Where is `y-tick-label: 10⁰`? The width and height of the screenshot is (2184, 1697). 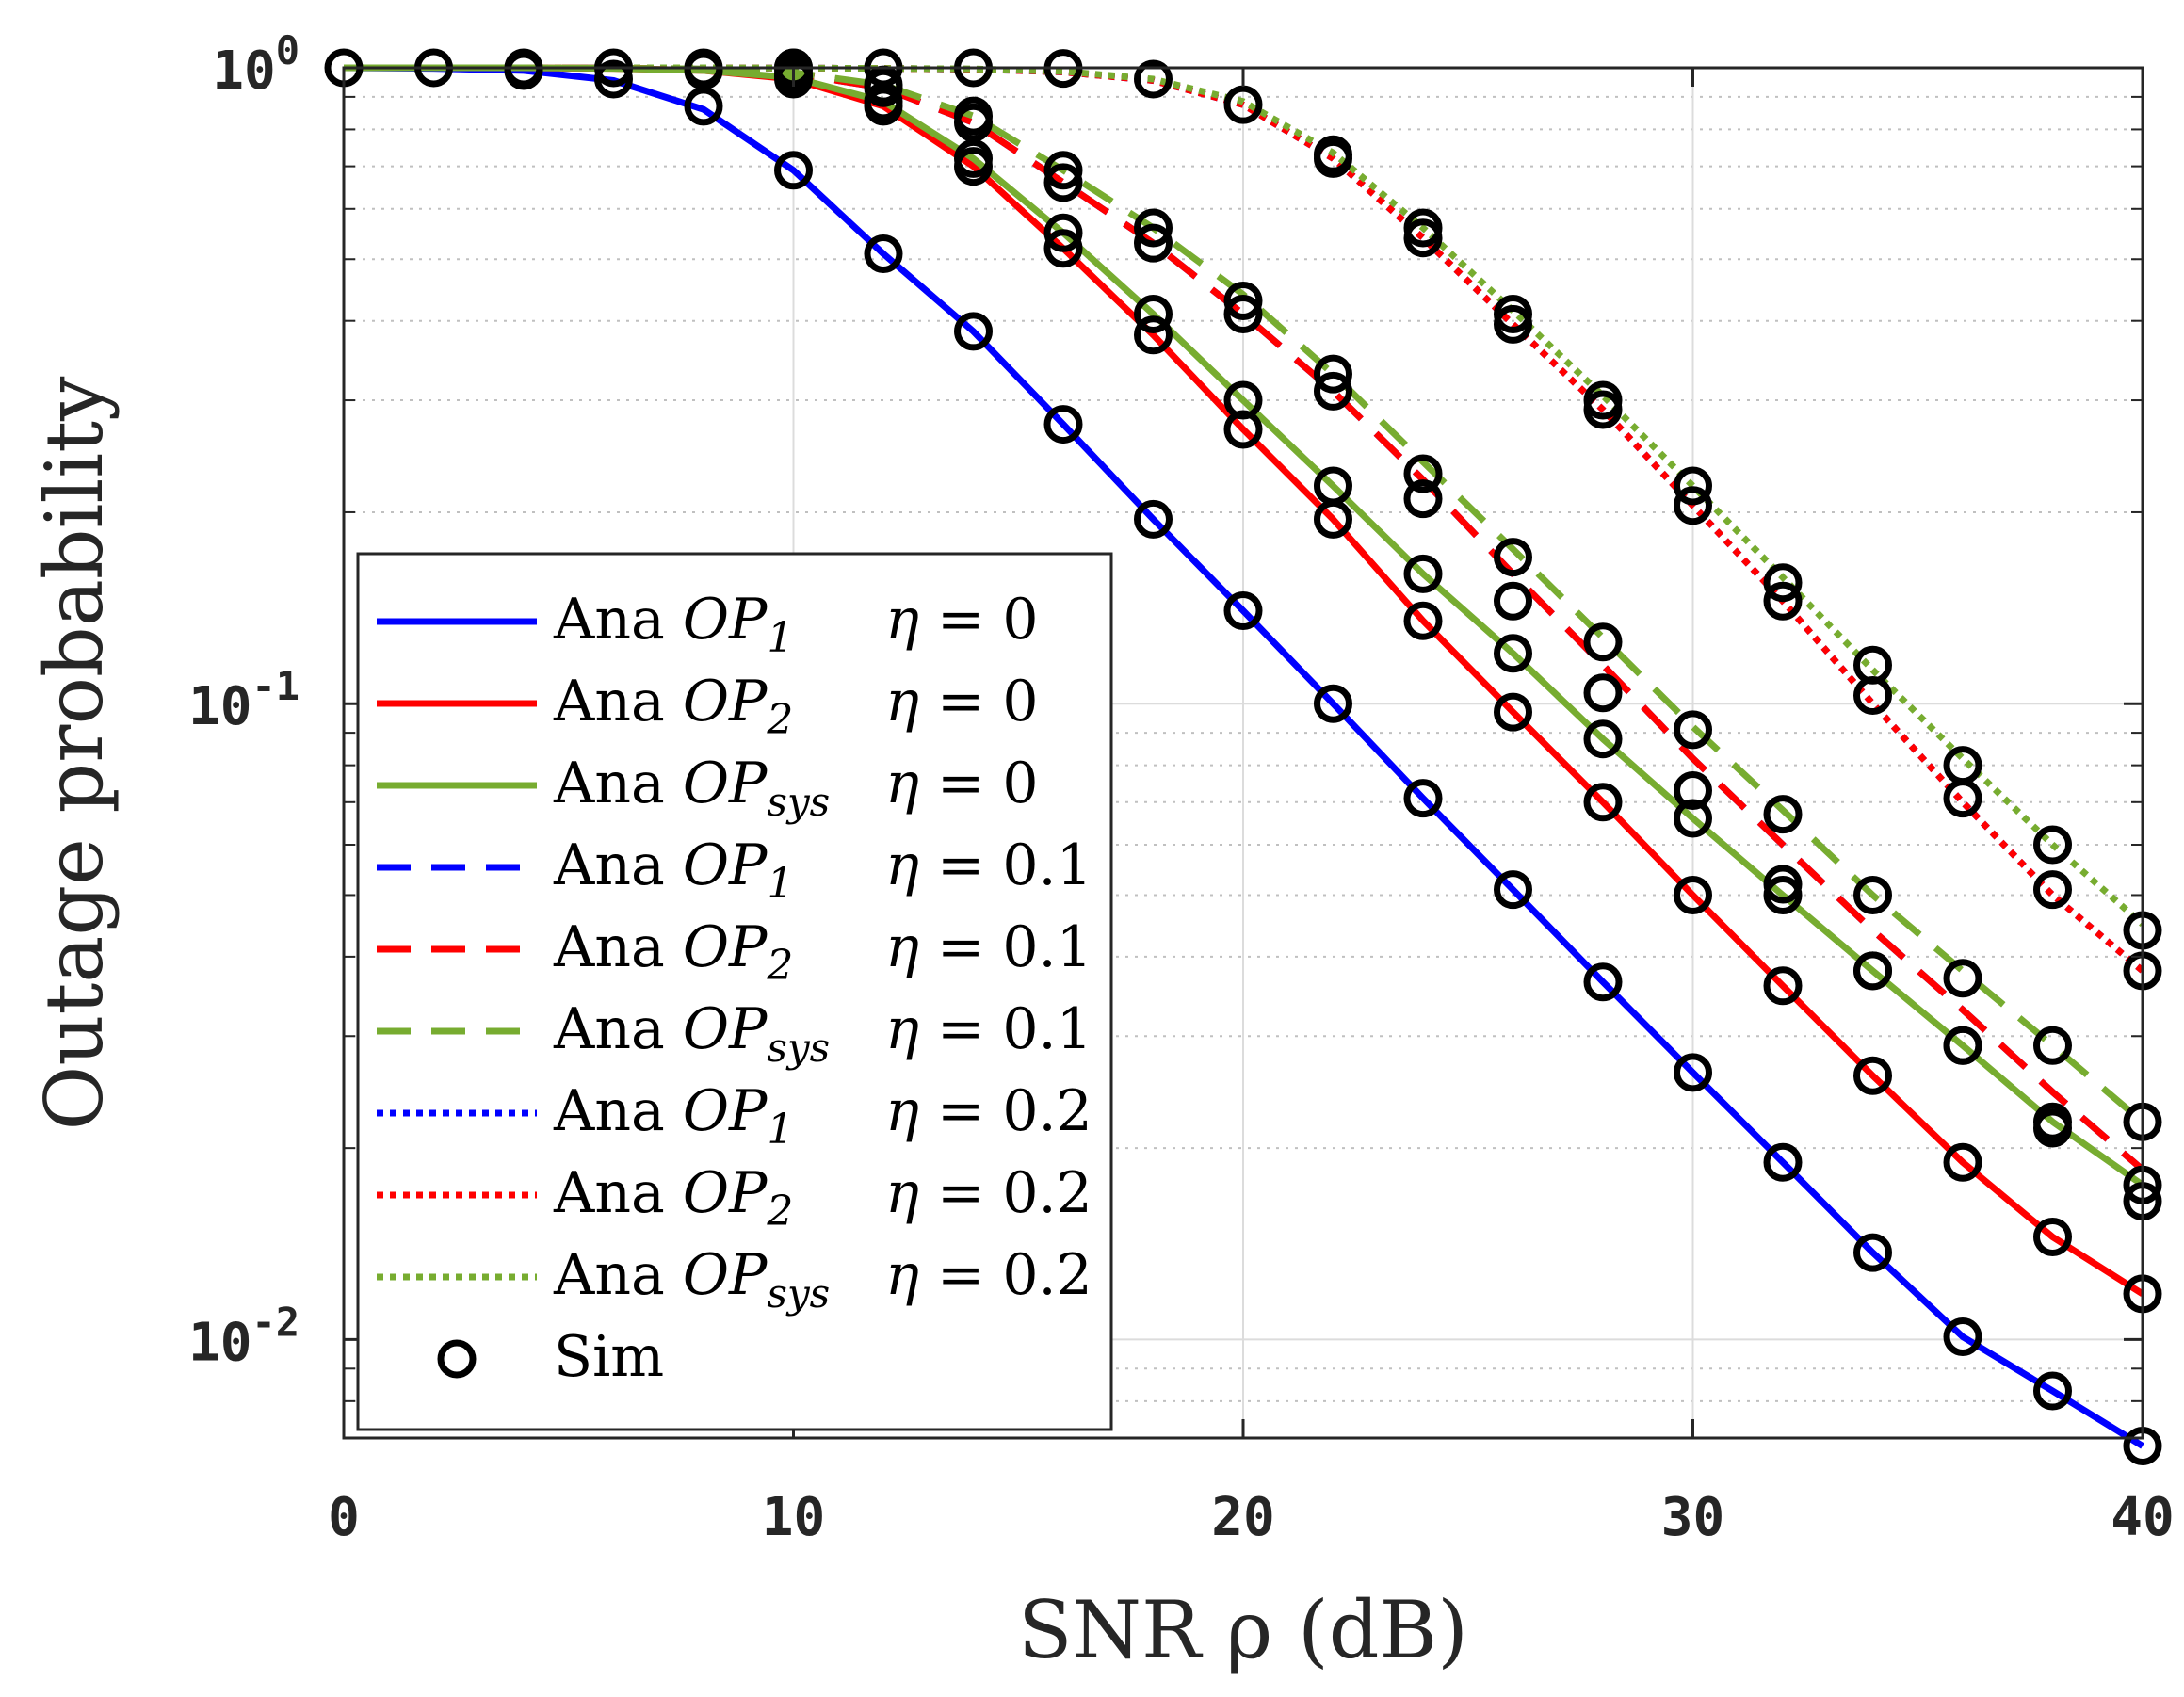 y-tick-label: 10⁰ is located at coordinates (255, 64).